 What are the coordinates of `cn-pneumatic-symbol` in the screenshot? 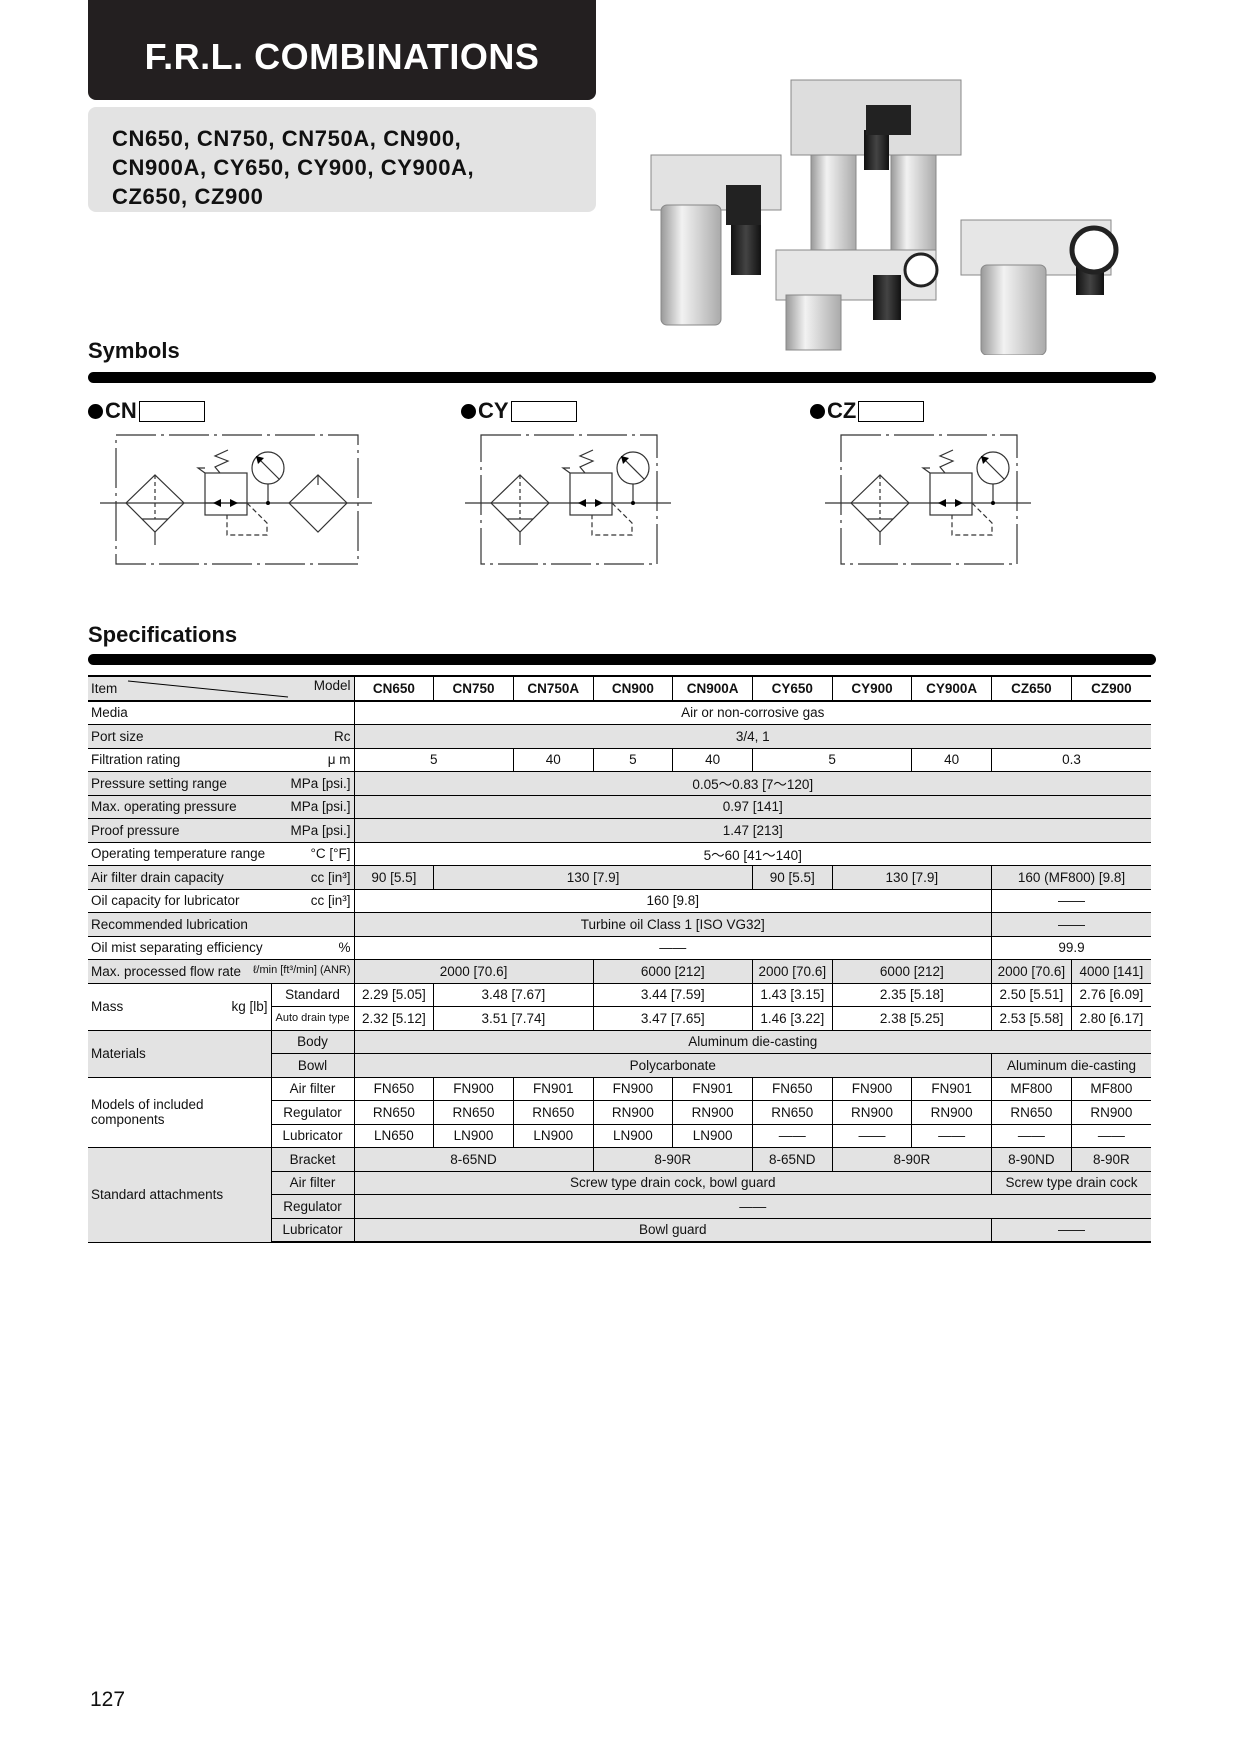 It's located at (236, 499).